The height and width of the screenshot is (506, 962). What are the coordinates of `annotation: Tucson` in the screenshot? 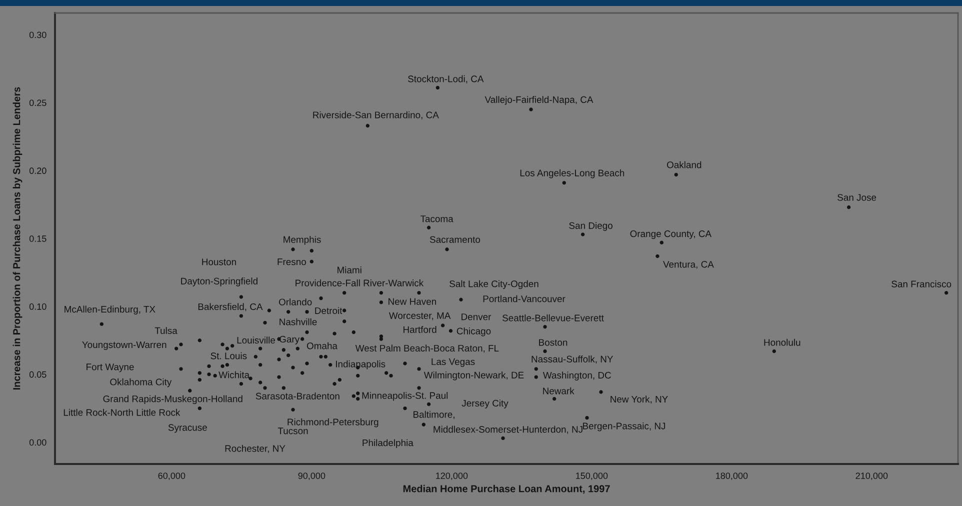 It's located at (293, 431).